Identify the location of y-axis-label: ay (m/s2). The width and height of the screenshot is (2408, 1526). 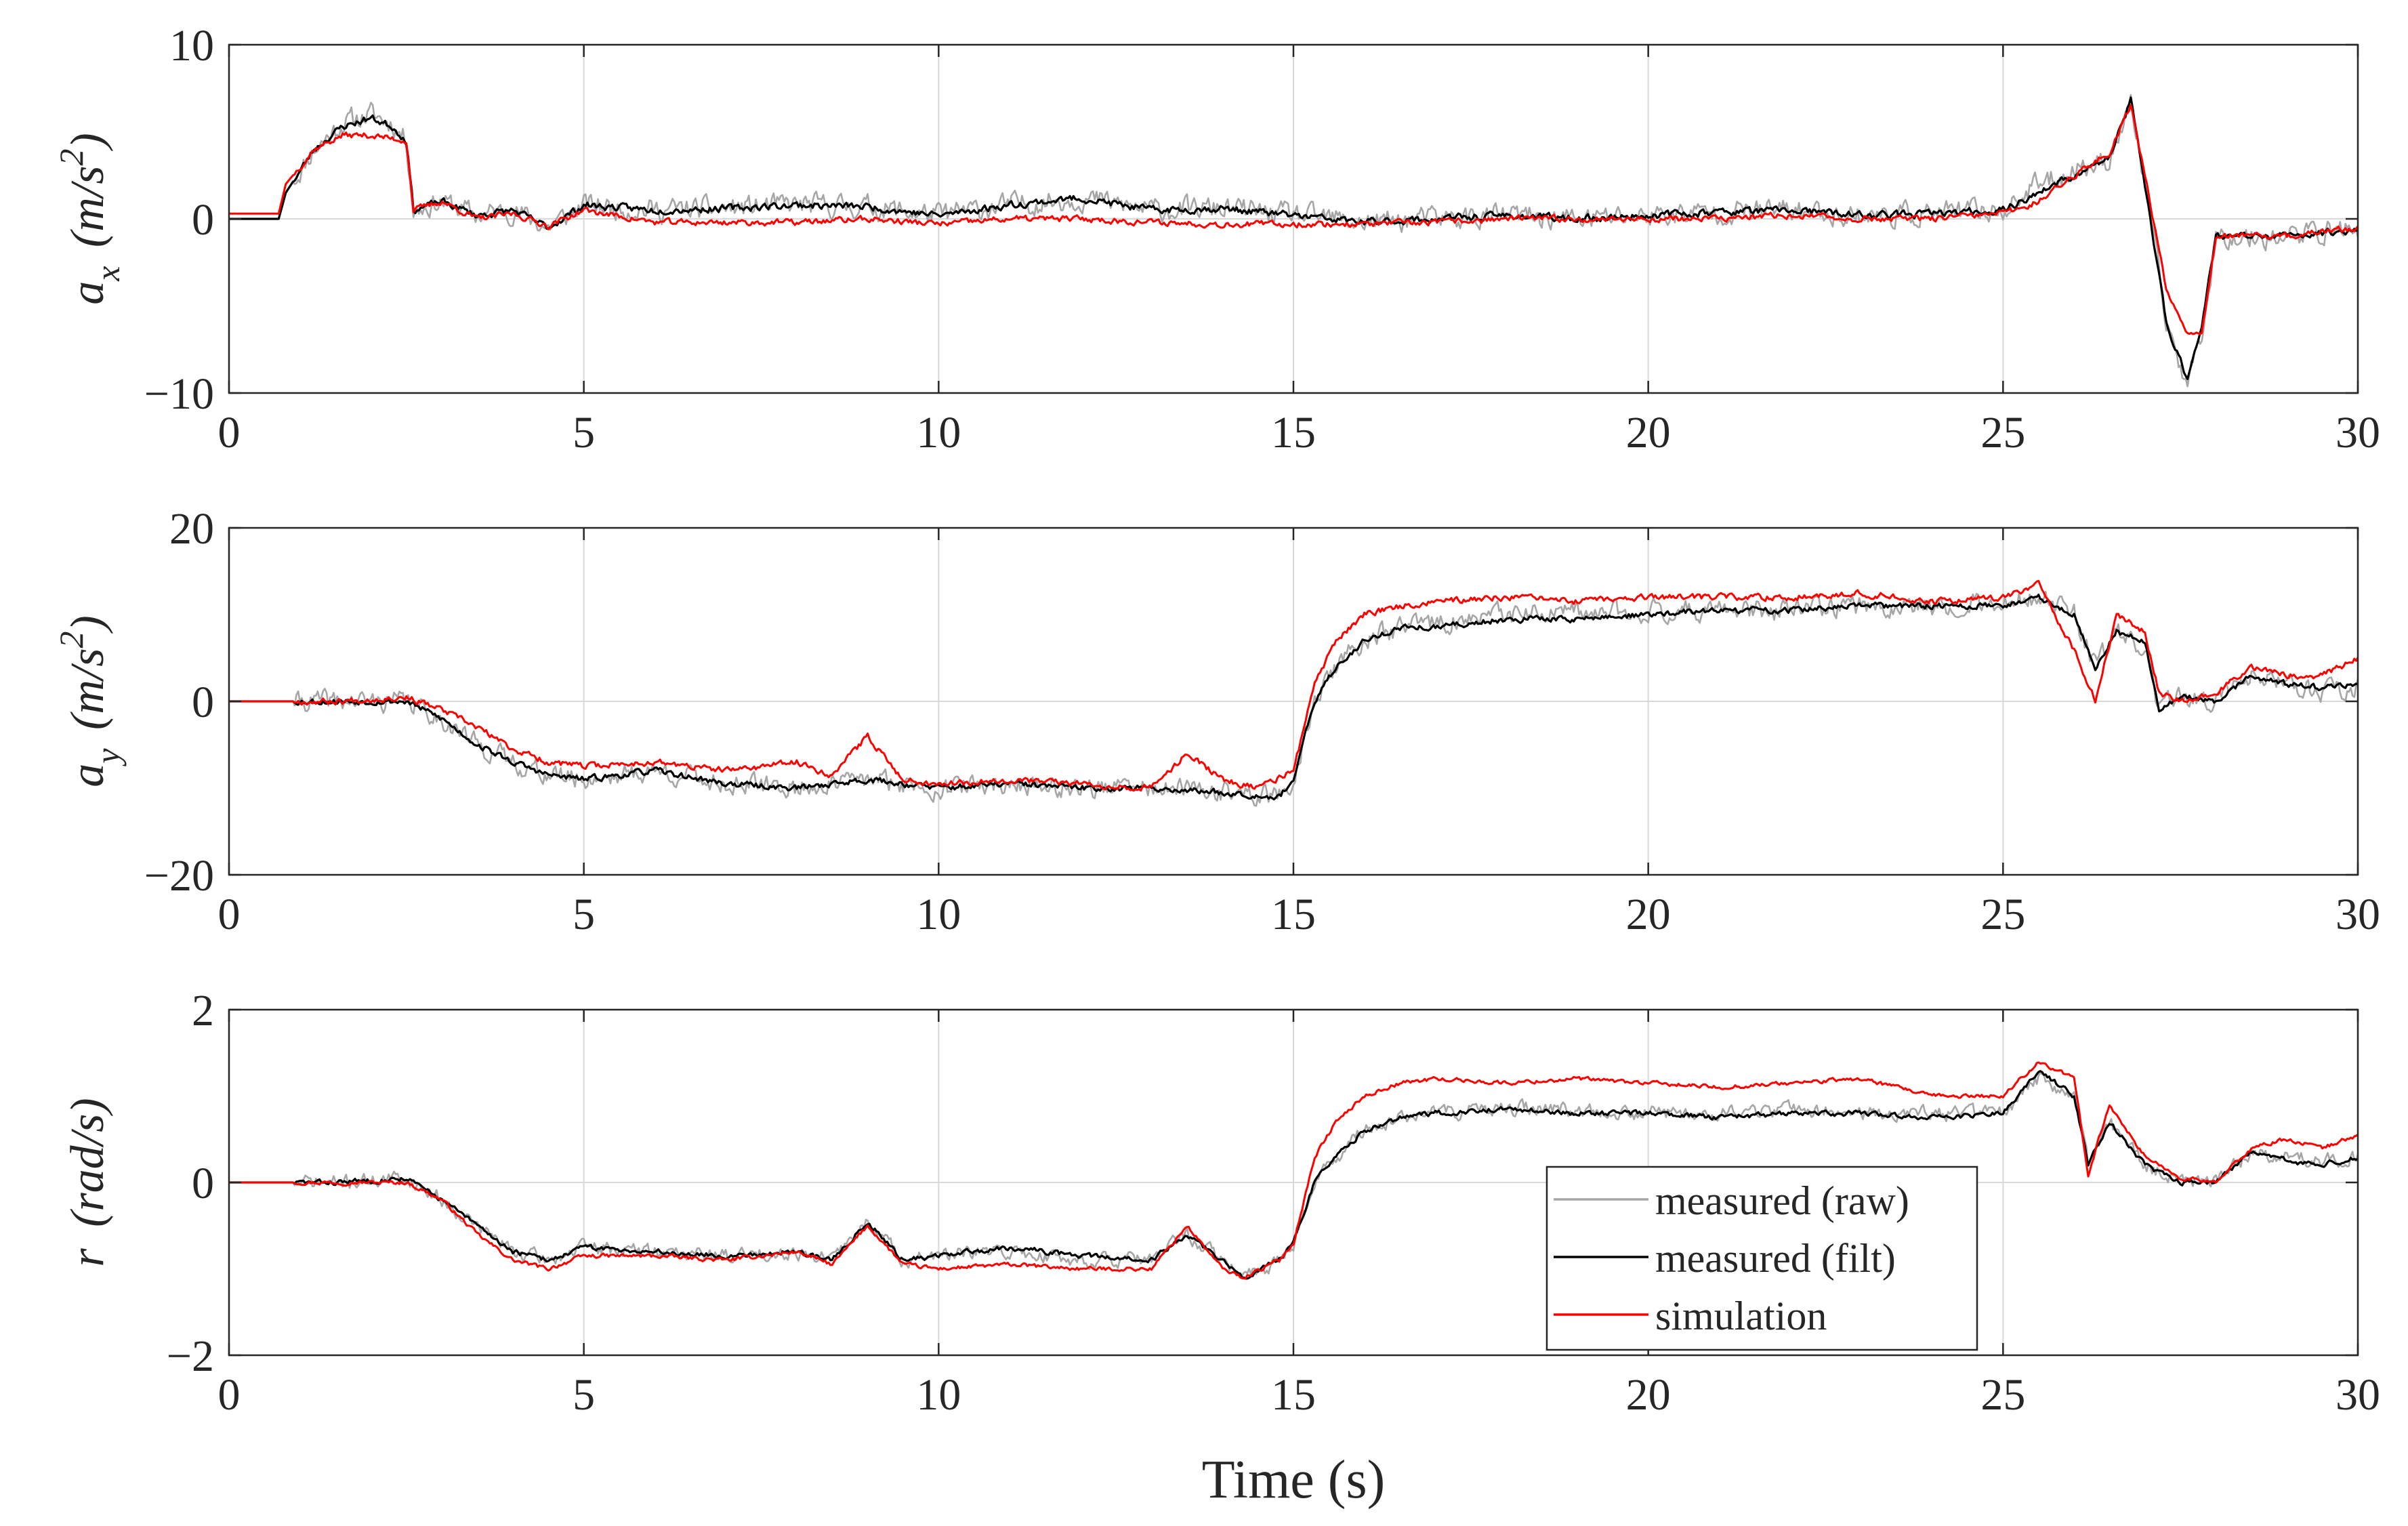
(89, 701).